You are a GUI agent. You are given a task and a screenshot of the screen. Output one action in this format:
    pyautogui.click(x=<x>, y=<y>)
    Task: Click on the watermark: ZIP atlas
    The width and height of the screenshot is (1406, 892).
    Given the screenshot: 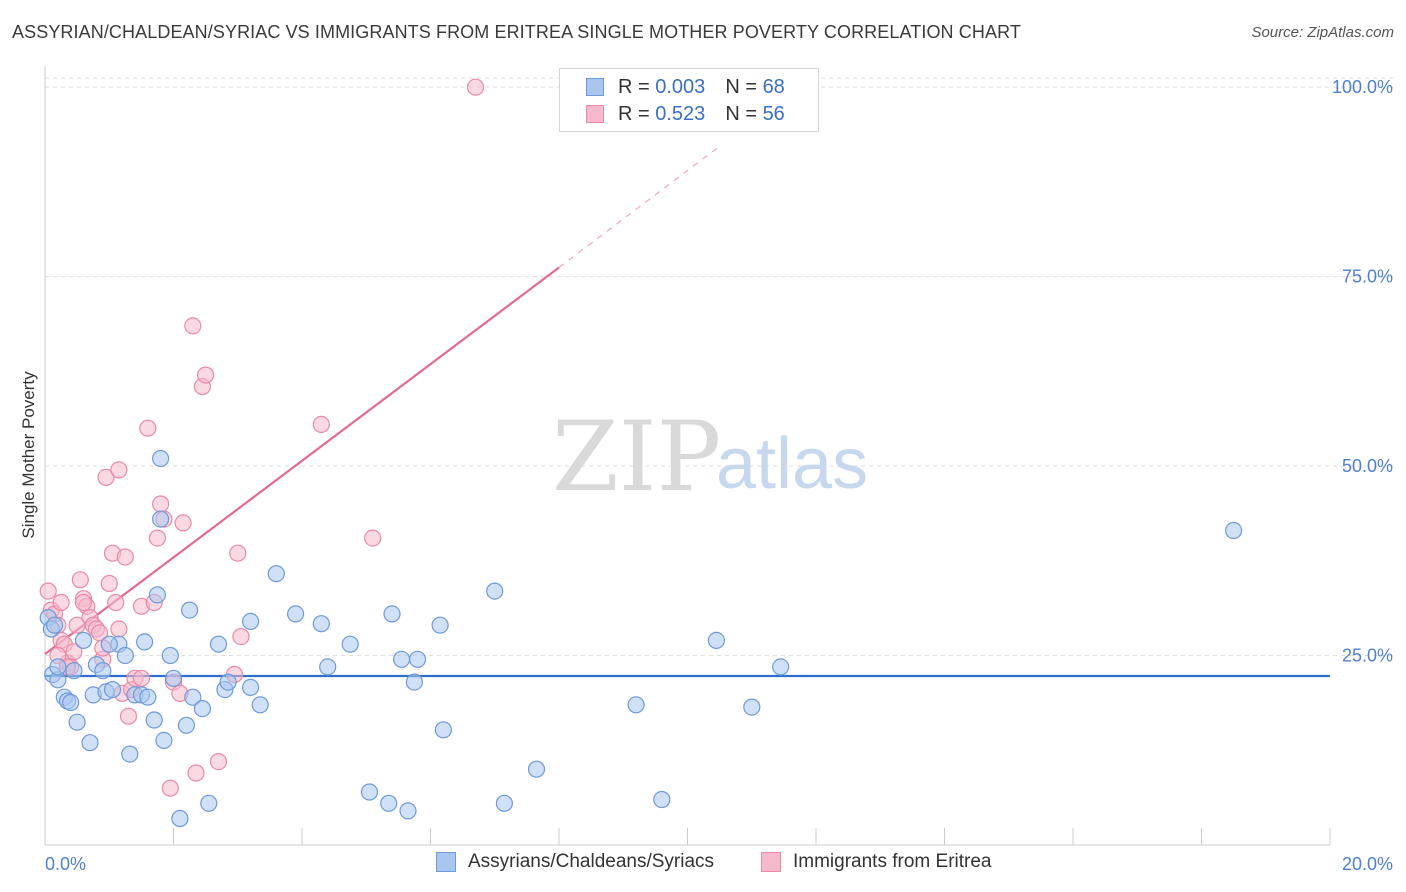 What is the action you would take?
    pyautogui.click(x=710, y=457)
    